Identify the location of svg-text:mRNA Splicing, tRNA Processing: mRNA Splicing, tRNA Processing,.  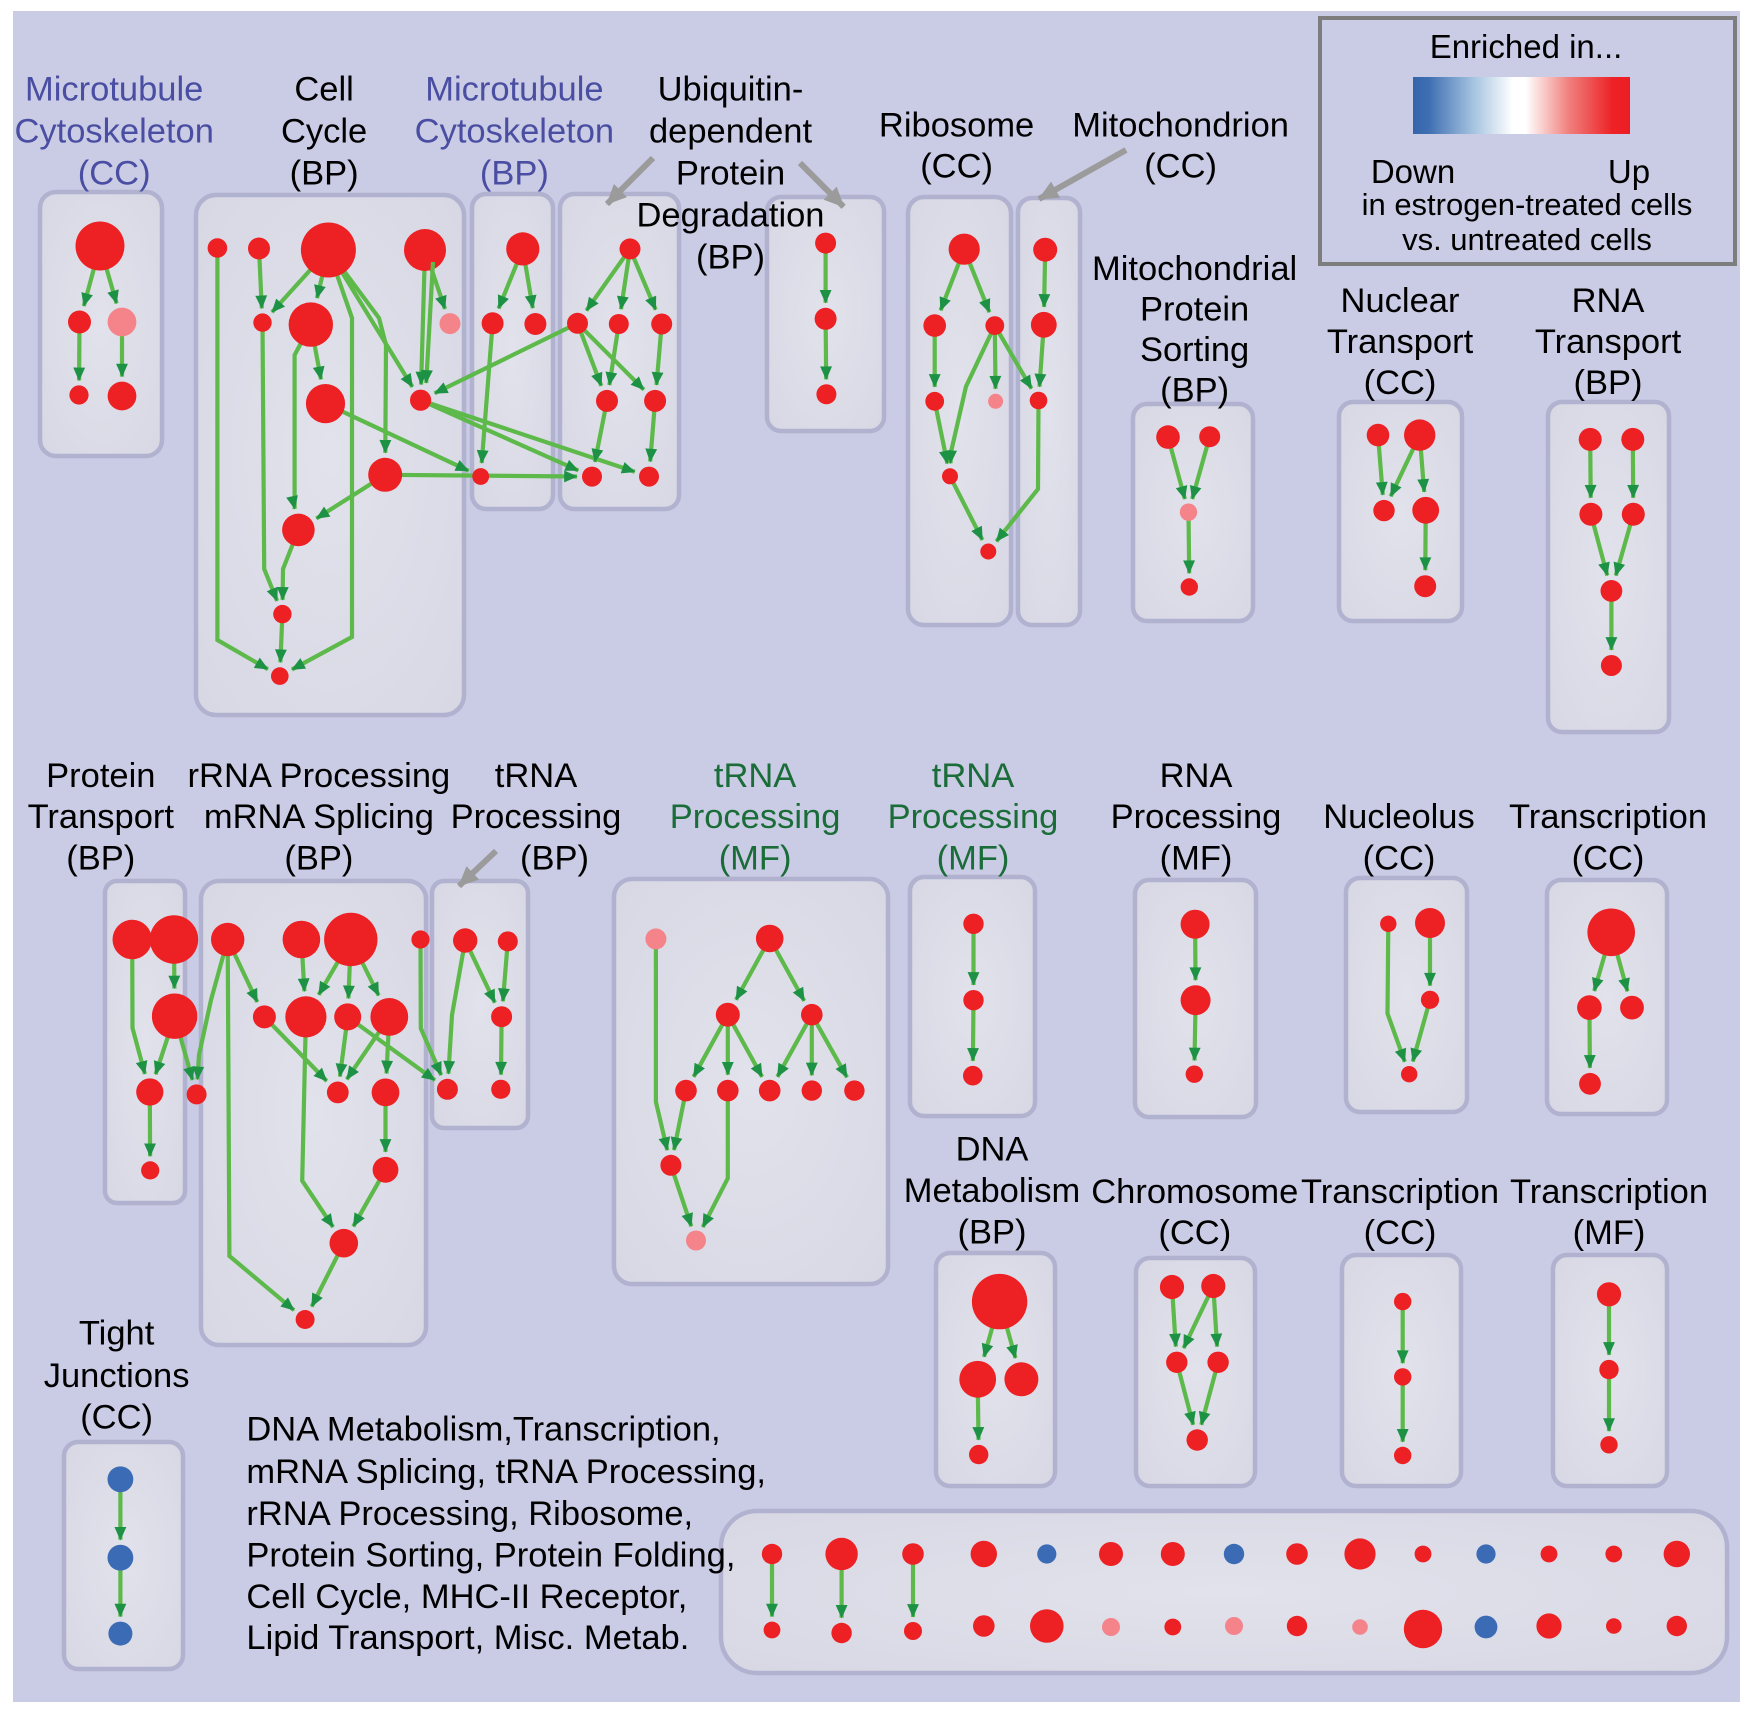
(506, 1472).